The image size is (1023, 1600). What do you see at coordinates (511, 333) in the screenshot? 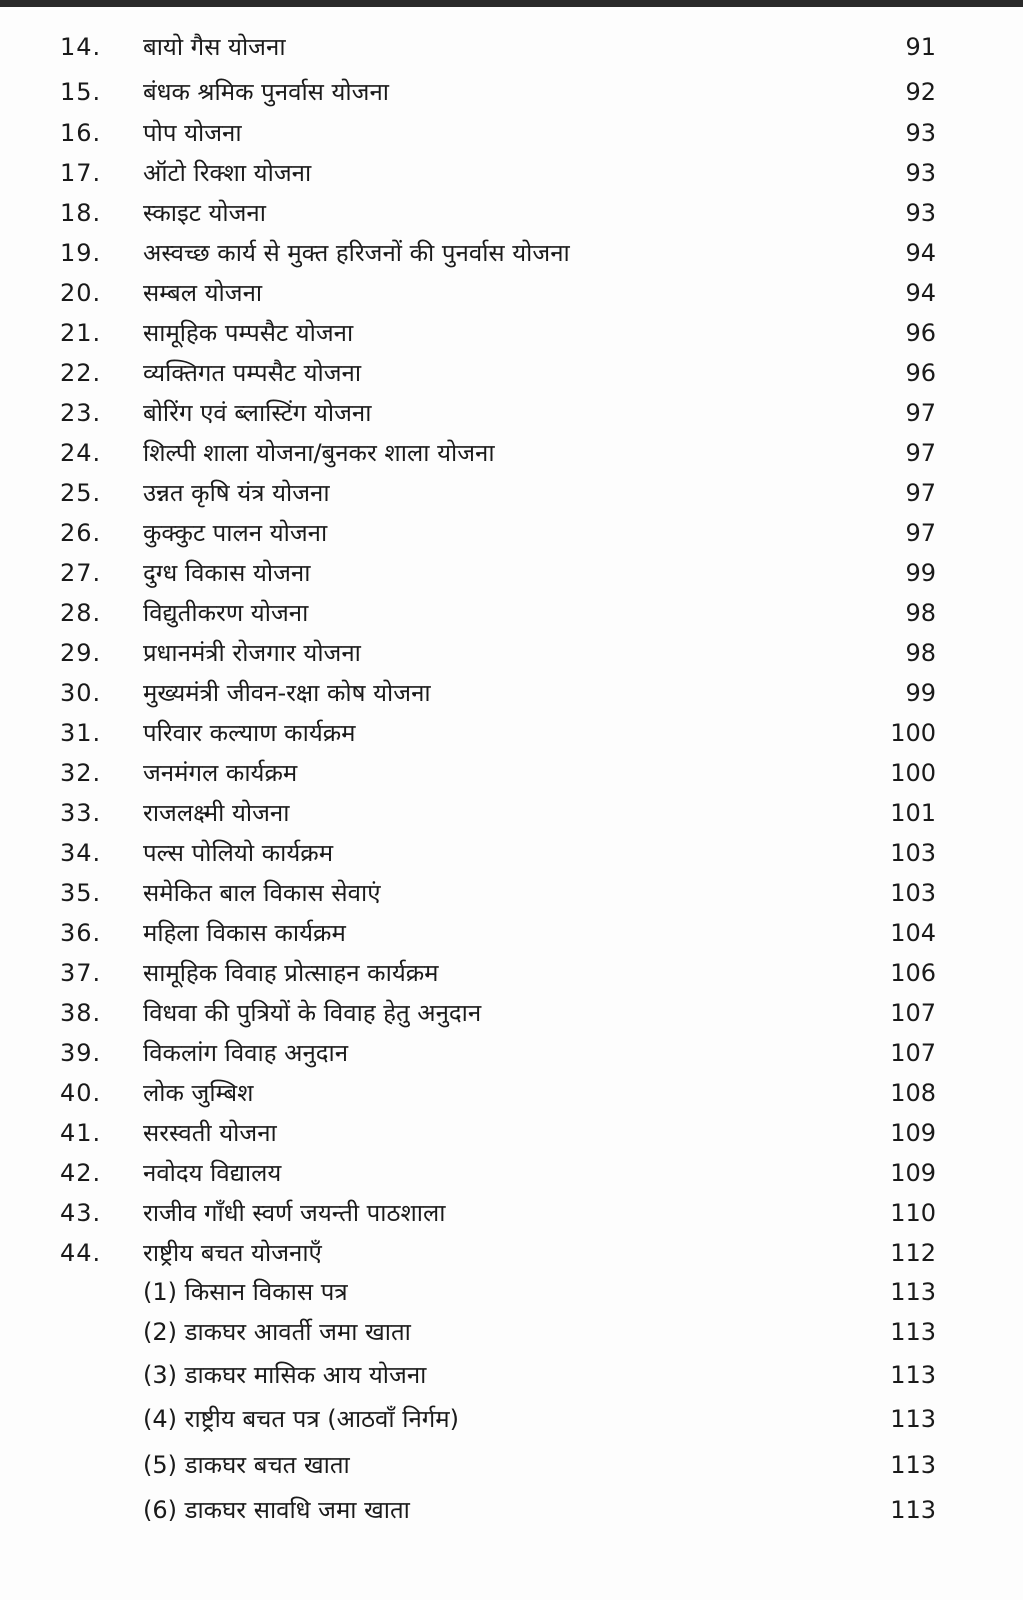
I see `toc-entry: 21. सामूहिक पम्पसैट योजना 96` at bounding box center [511, 333].